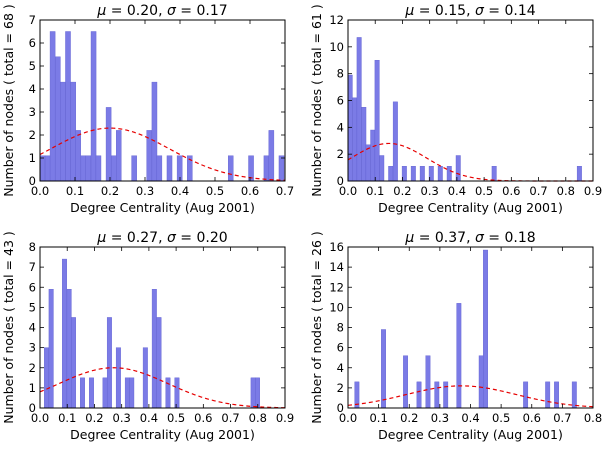 The height and width of the screenshot is (456, 608). What do you see at coordinates (340, 101) in the screenshot?
I see `y-tick-label: 6` at bounding box center [340, 101].